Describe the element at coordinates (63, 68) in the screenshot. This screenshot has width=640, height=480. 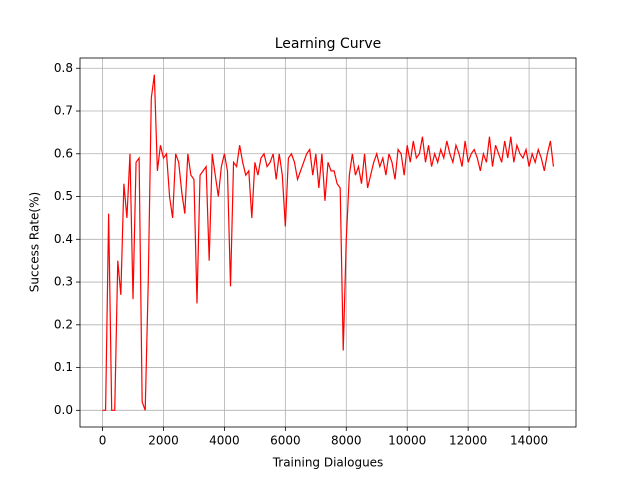
I see `y-tick-label: 0.8` at that location.